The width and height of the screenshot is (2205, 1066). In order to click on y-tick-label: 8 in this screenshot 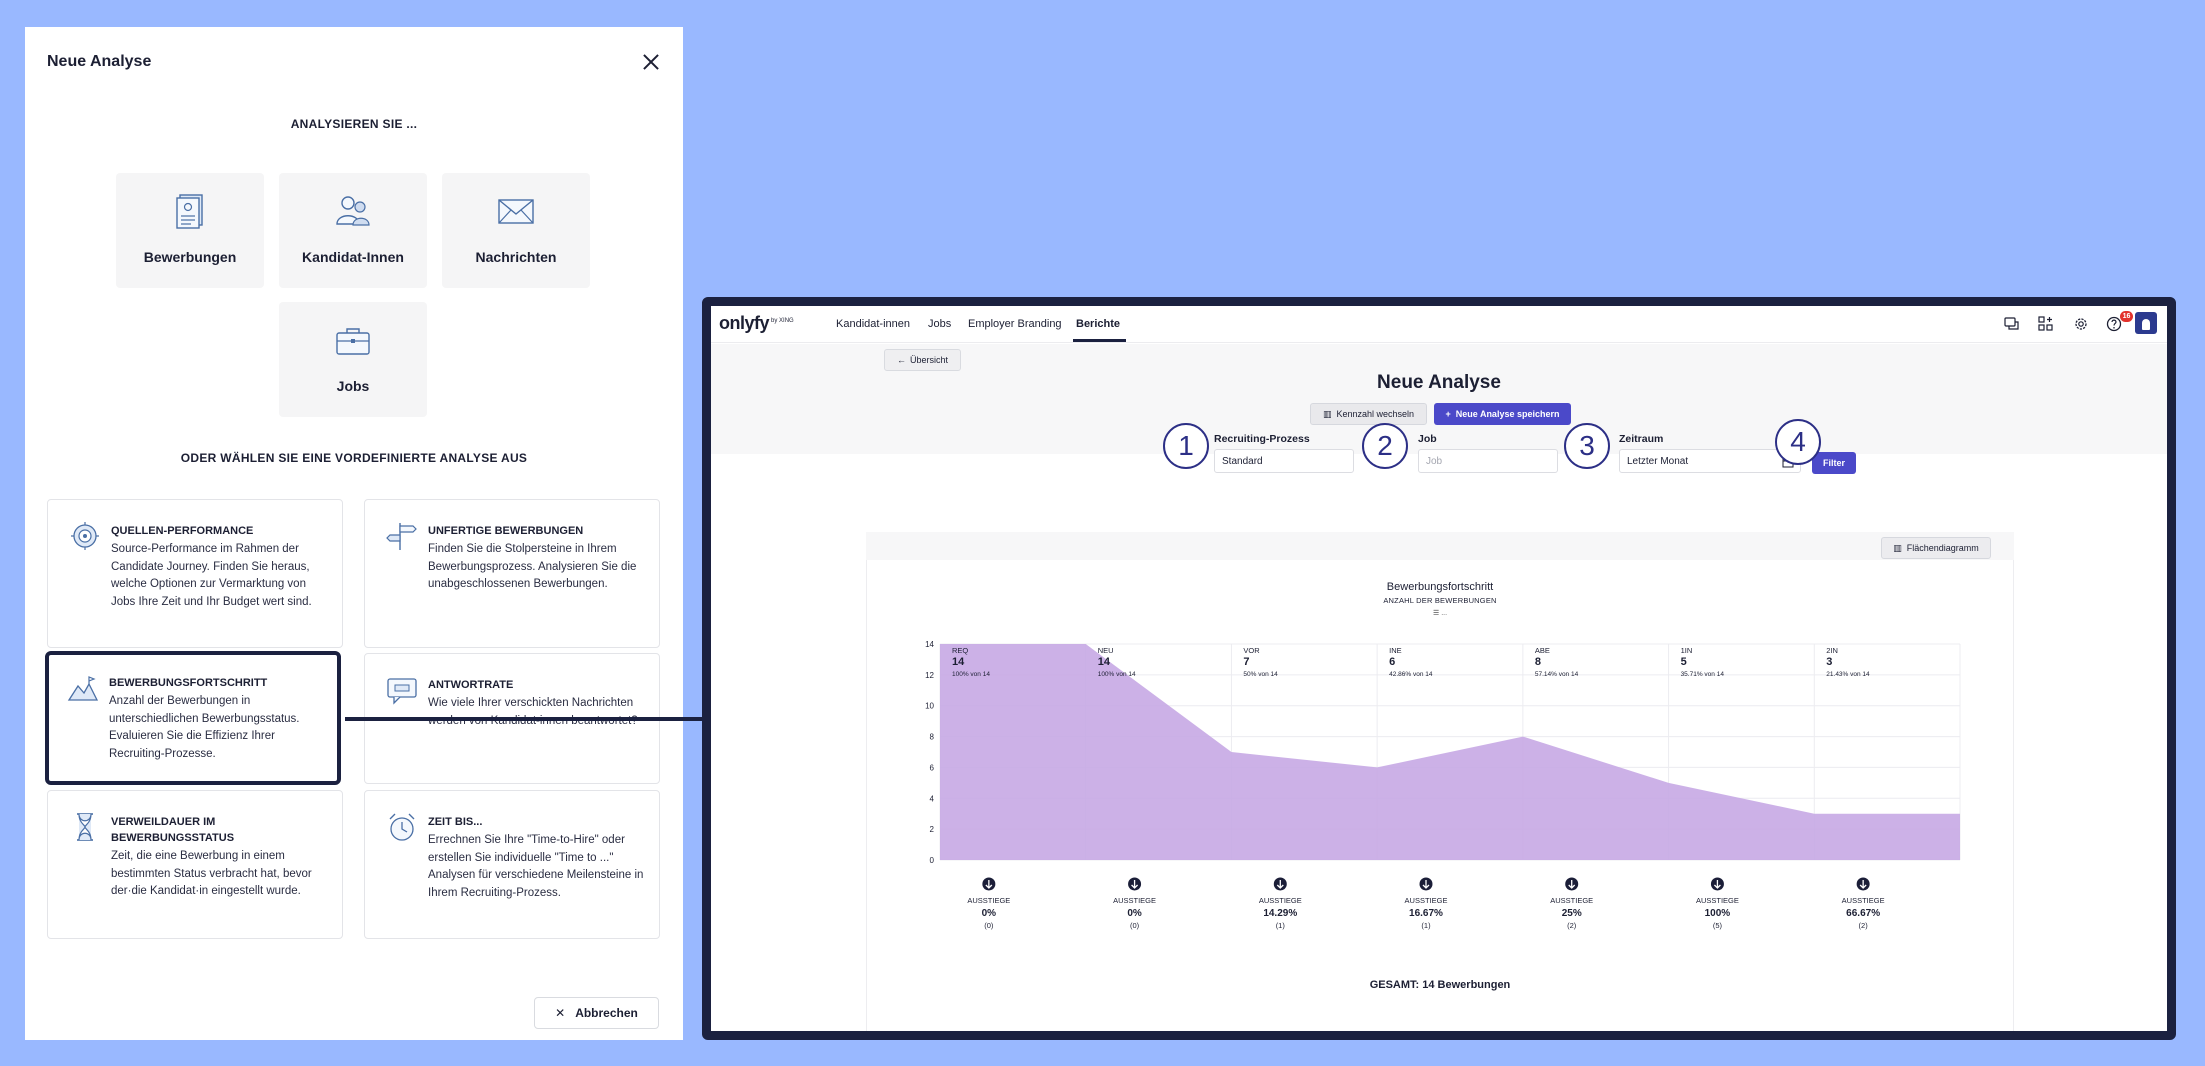, I will do `click(932, 737)`.